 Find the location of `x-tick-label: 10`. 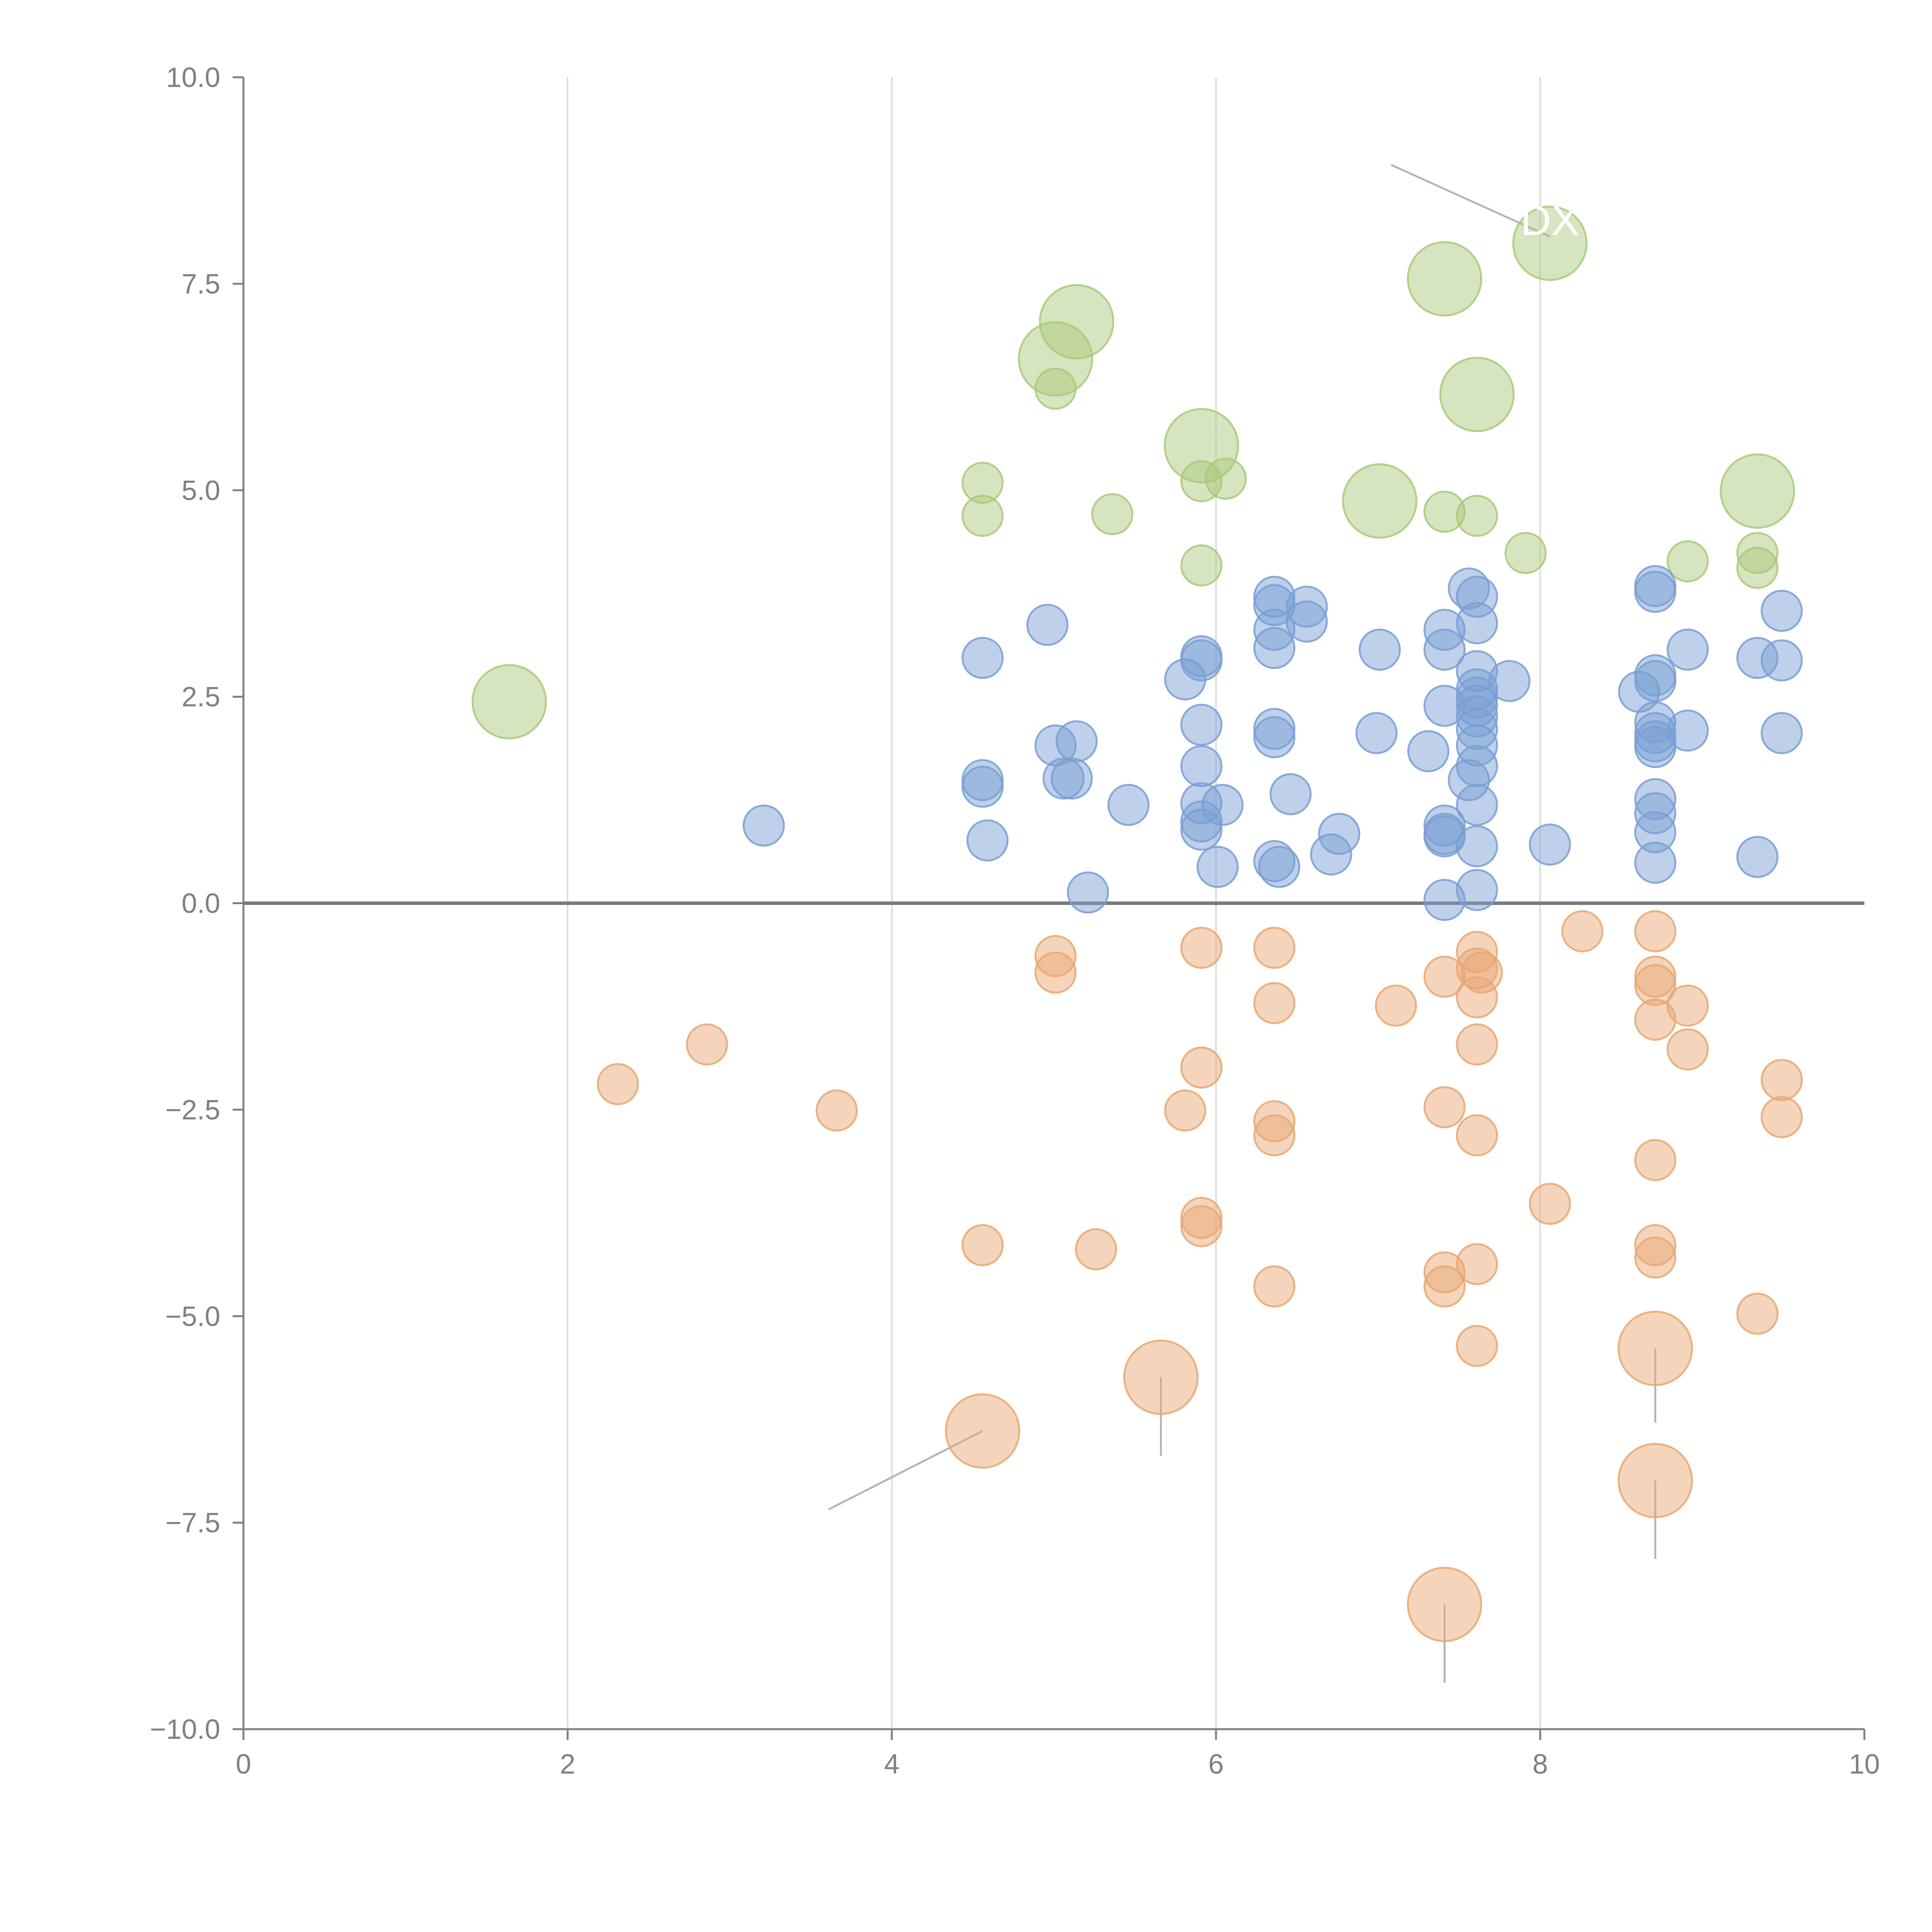

x-tick-label: 10 is located at coordinates (1865, 1765).